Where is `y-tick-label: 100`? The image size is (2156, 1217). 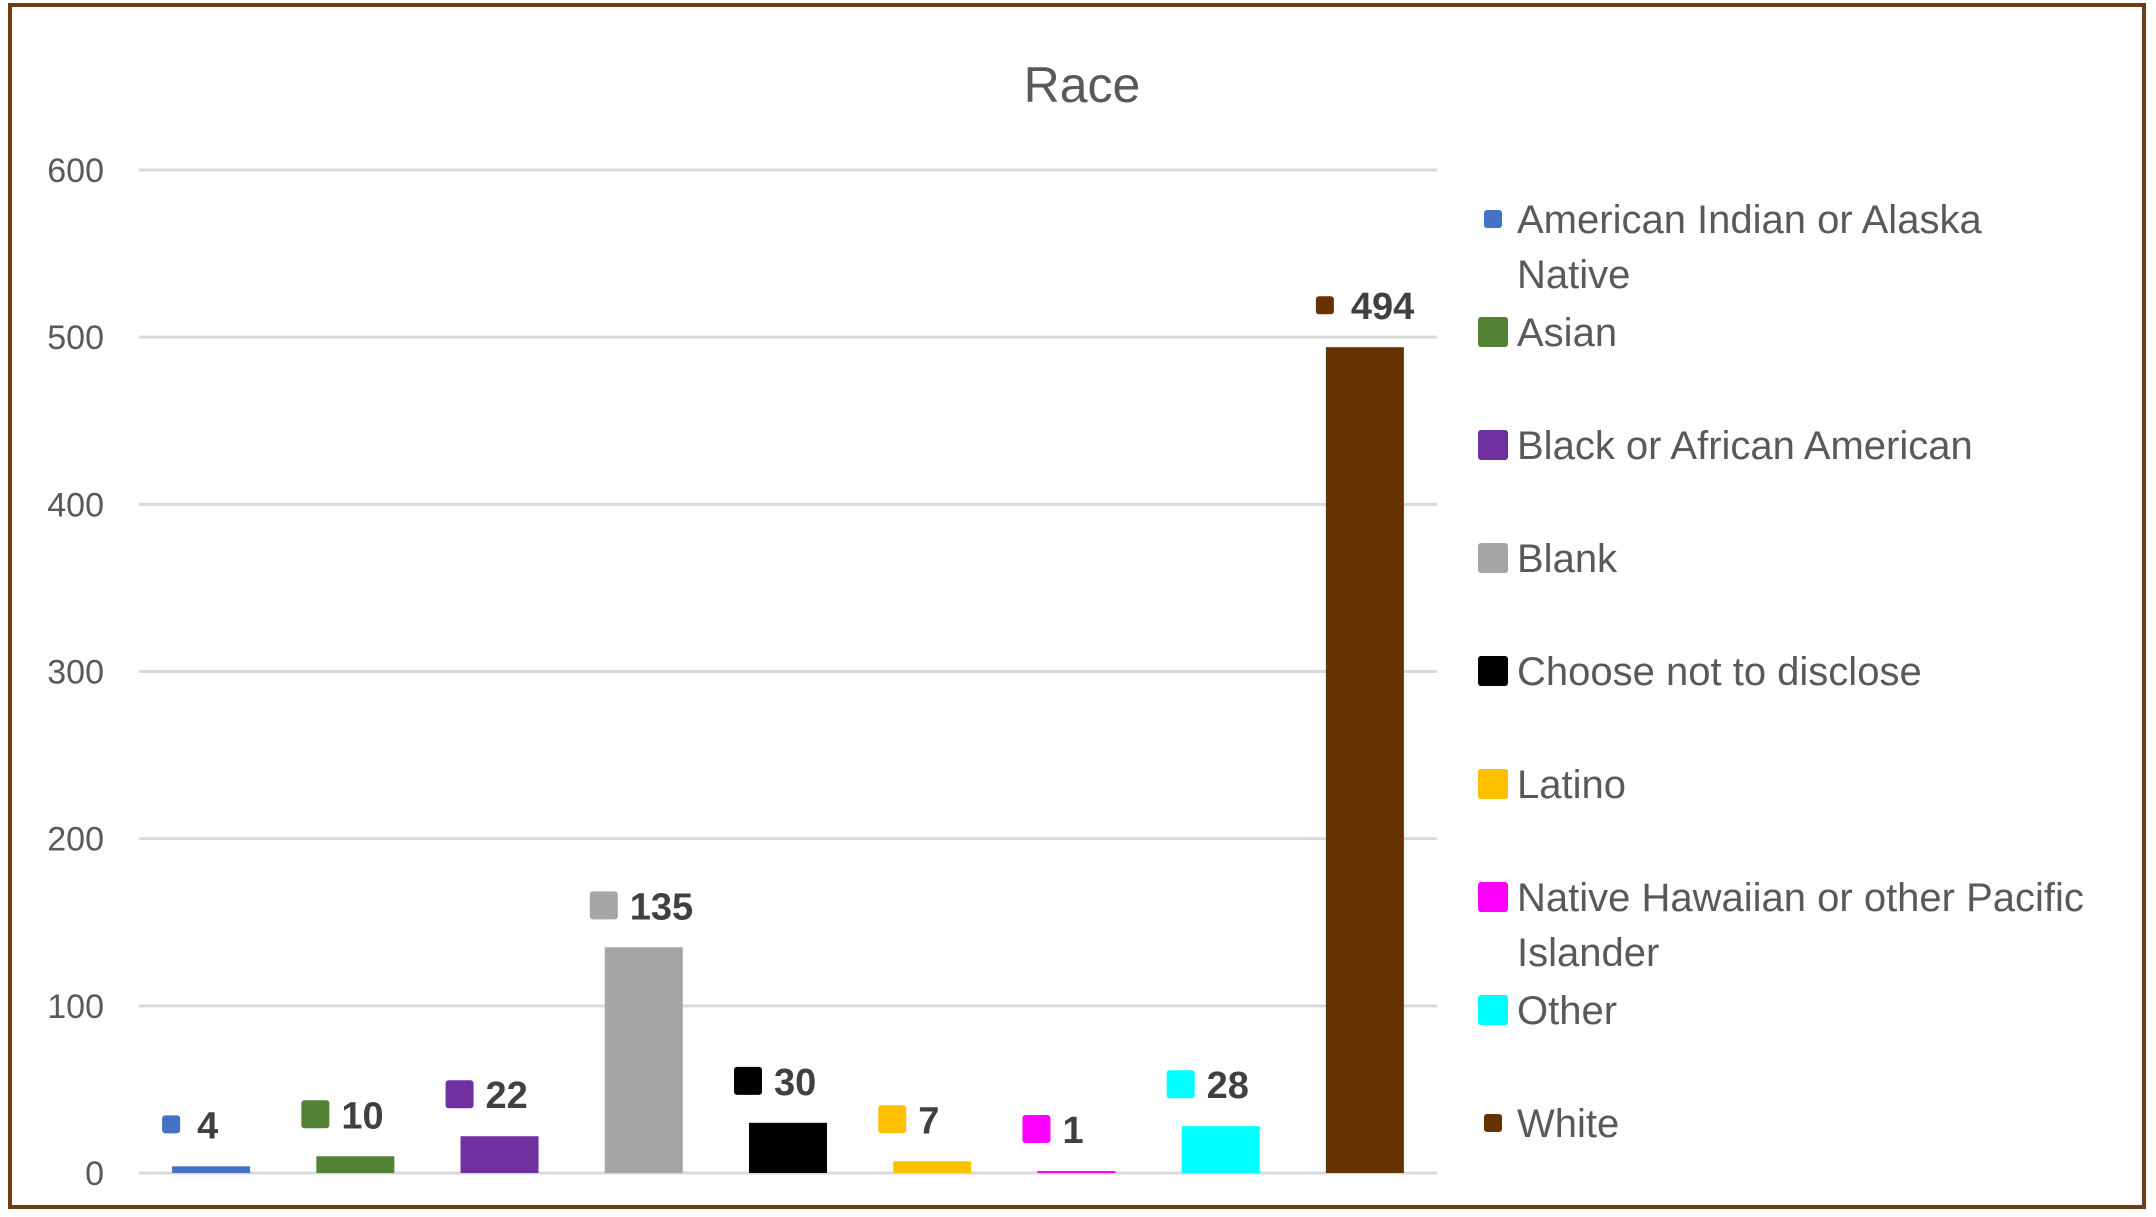
y-tick-label: 100 is located at coordinates (75, 1007).